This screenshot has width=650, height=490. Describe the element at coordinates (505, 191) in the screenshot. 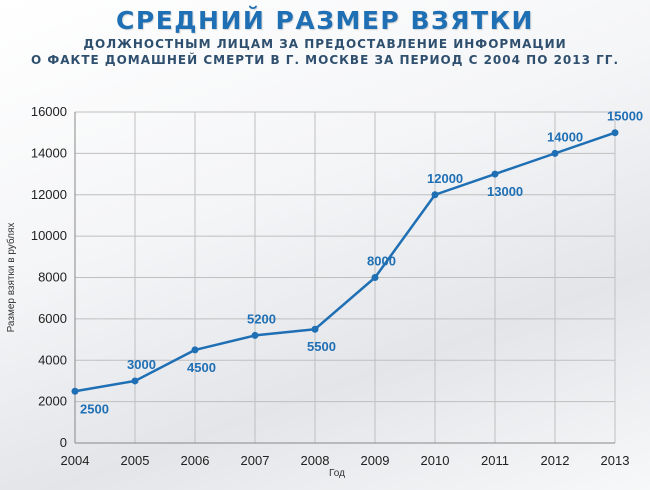

I see `data-label: 13000` at that location.